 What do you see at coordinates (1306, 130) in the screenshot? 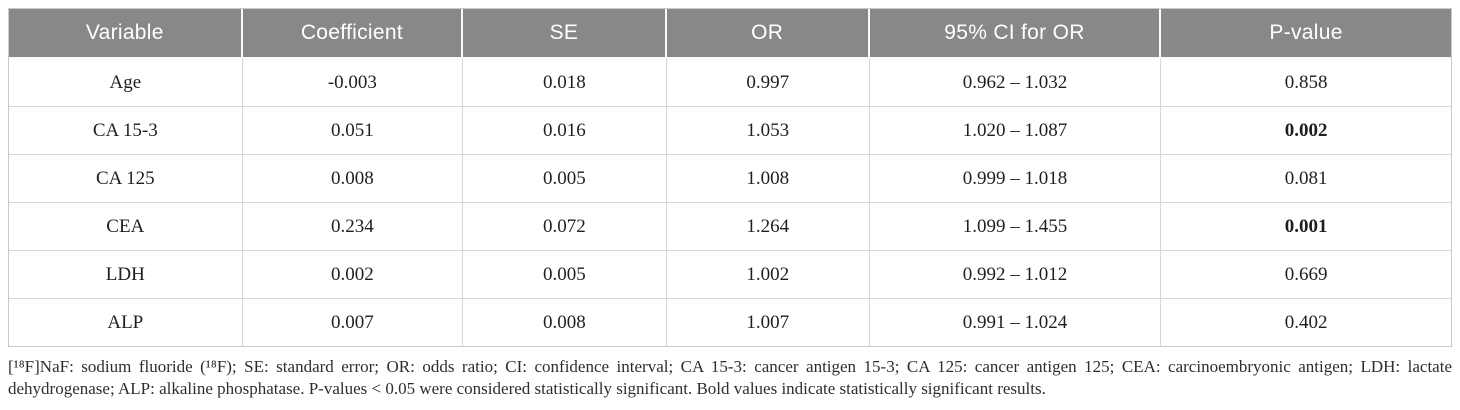
I see `cell-pvalue: 0.002` at bounding box center [1306, 130].